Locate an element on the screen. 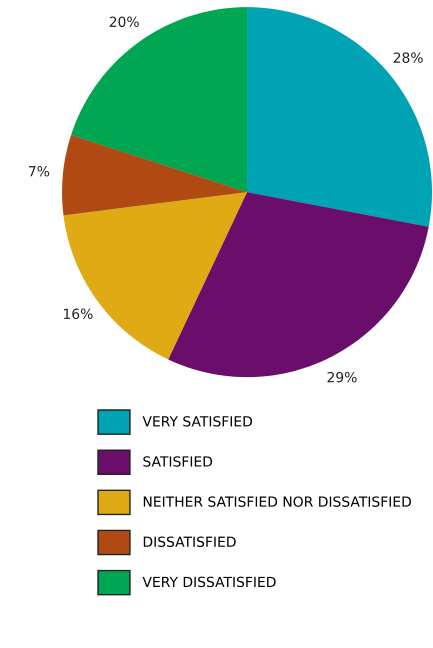 The height and width of the screenshot is (648, 433). data-label: 28% is located at coordinates (408, 57).